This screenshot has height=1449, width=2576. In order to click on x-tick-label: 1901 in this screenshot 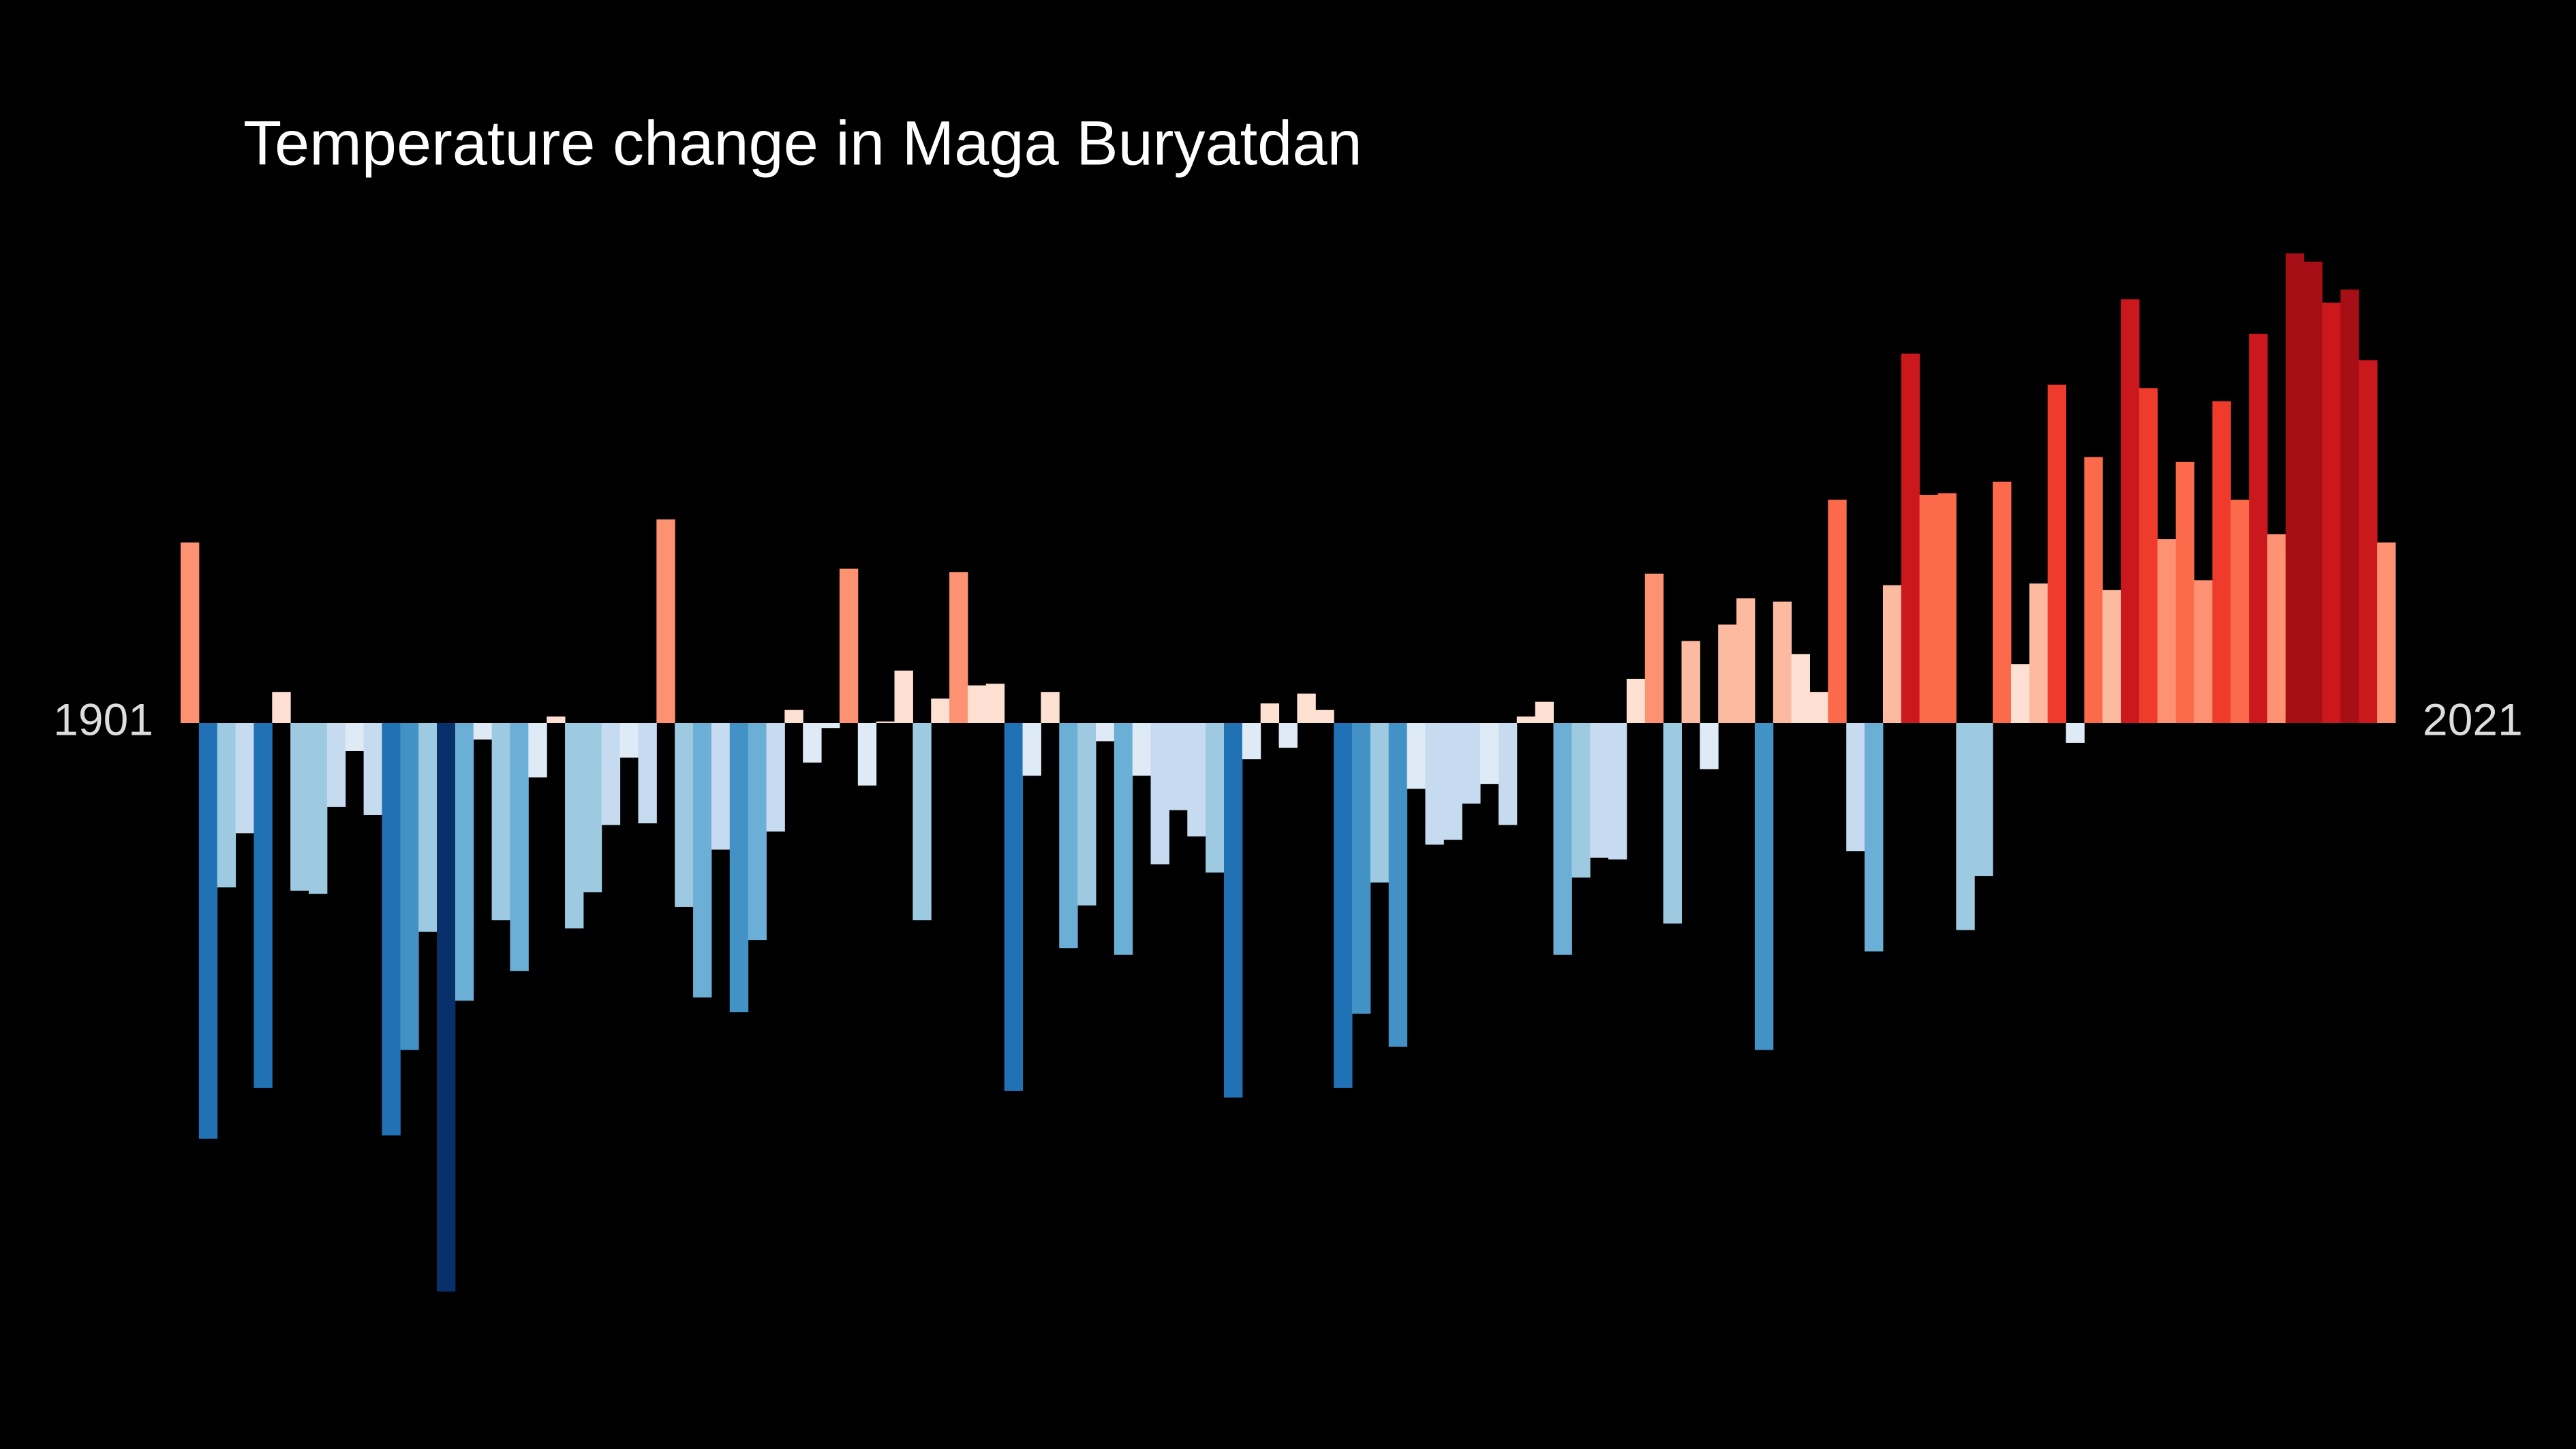, I will do `click(103, 719)`.